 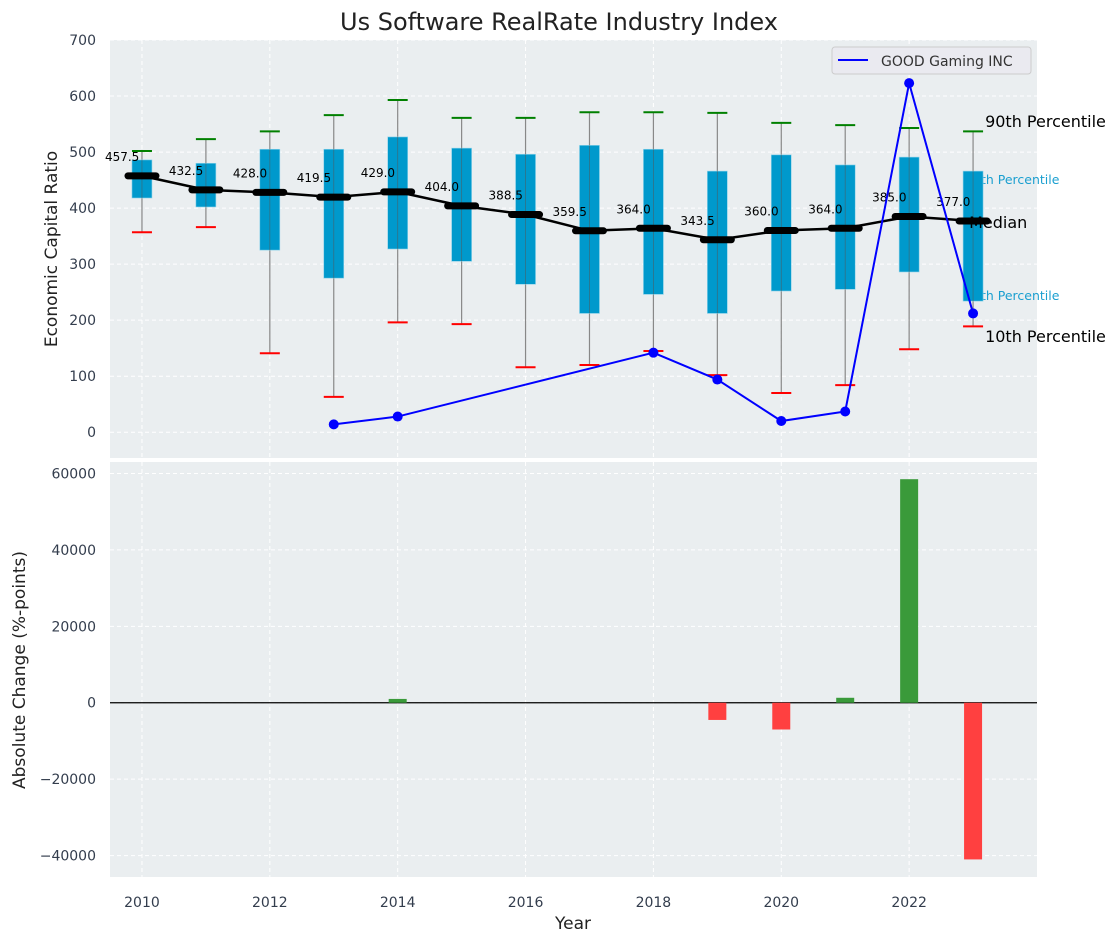 I want to click on legend-label: GOOD Gaming INC, so click(x=947, y=62).